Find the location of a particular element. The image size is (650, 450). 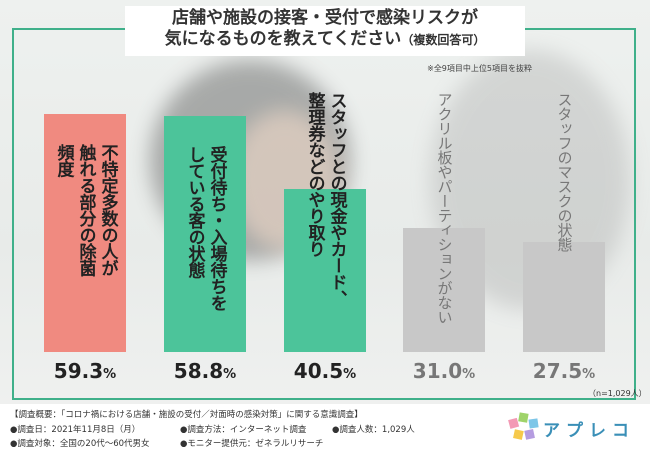

apreco-logo: アプレコ is located at coordinates (575, 427).